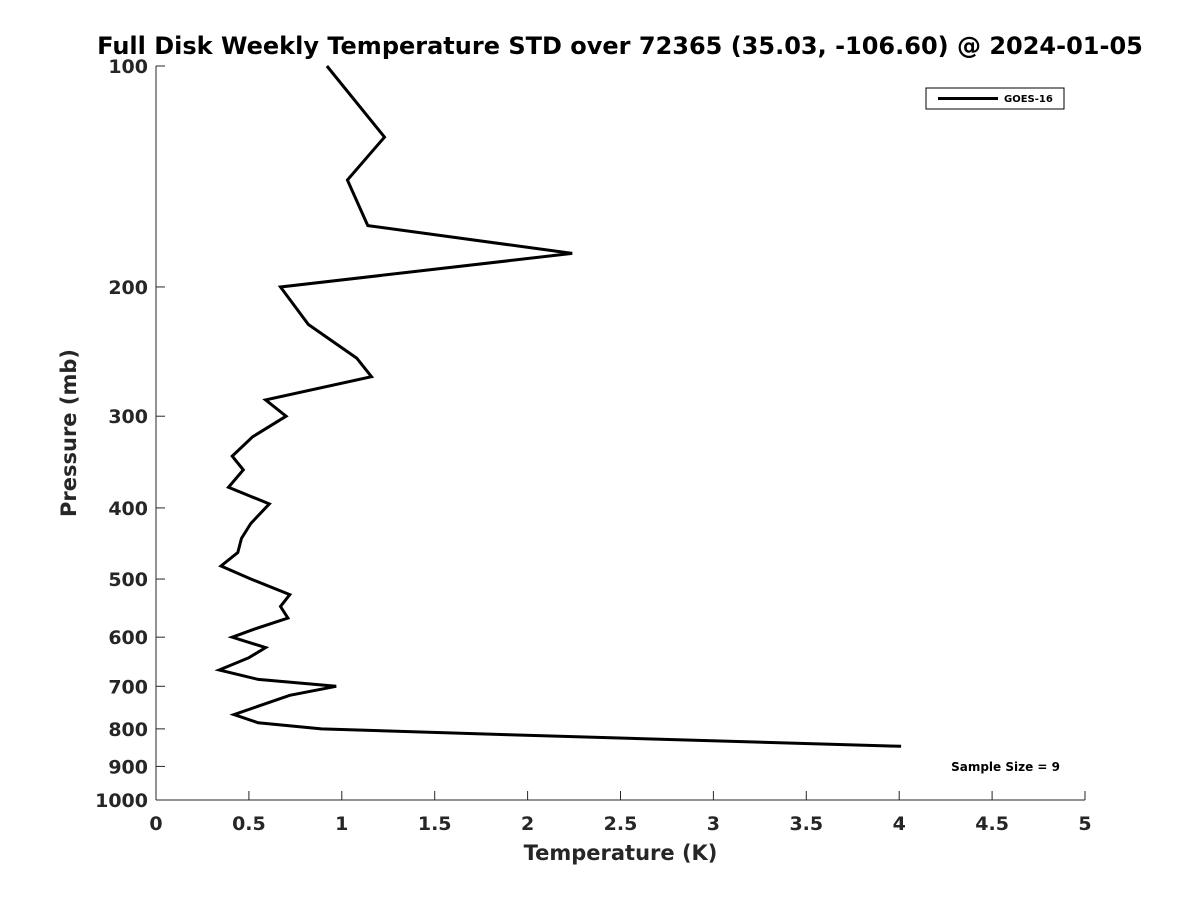 This screenshot has height=900, width=1200. What do you see at coordinates (621, 853) in the screenshot?
I see `x-axis-label: Temperature (K)` at bounding box center [621, 853].